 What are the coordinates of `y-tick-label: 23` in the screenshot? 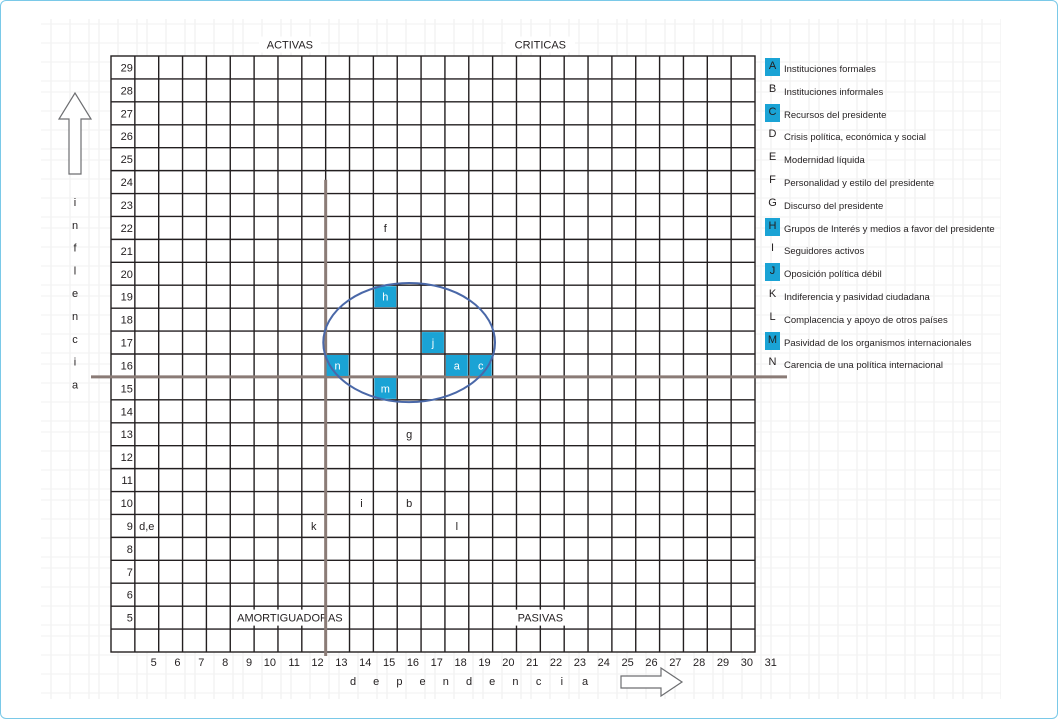 It's located at (127, 206).